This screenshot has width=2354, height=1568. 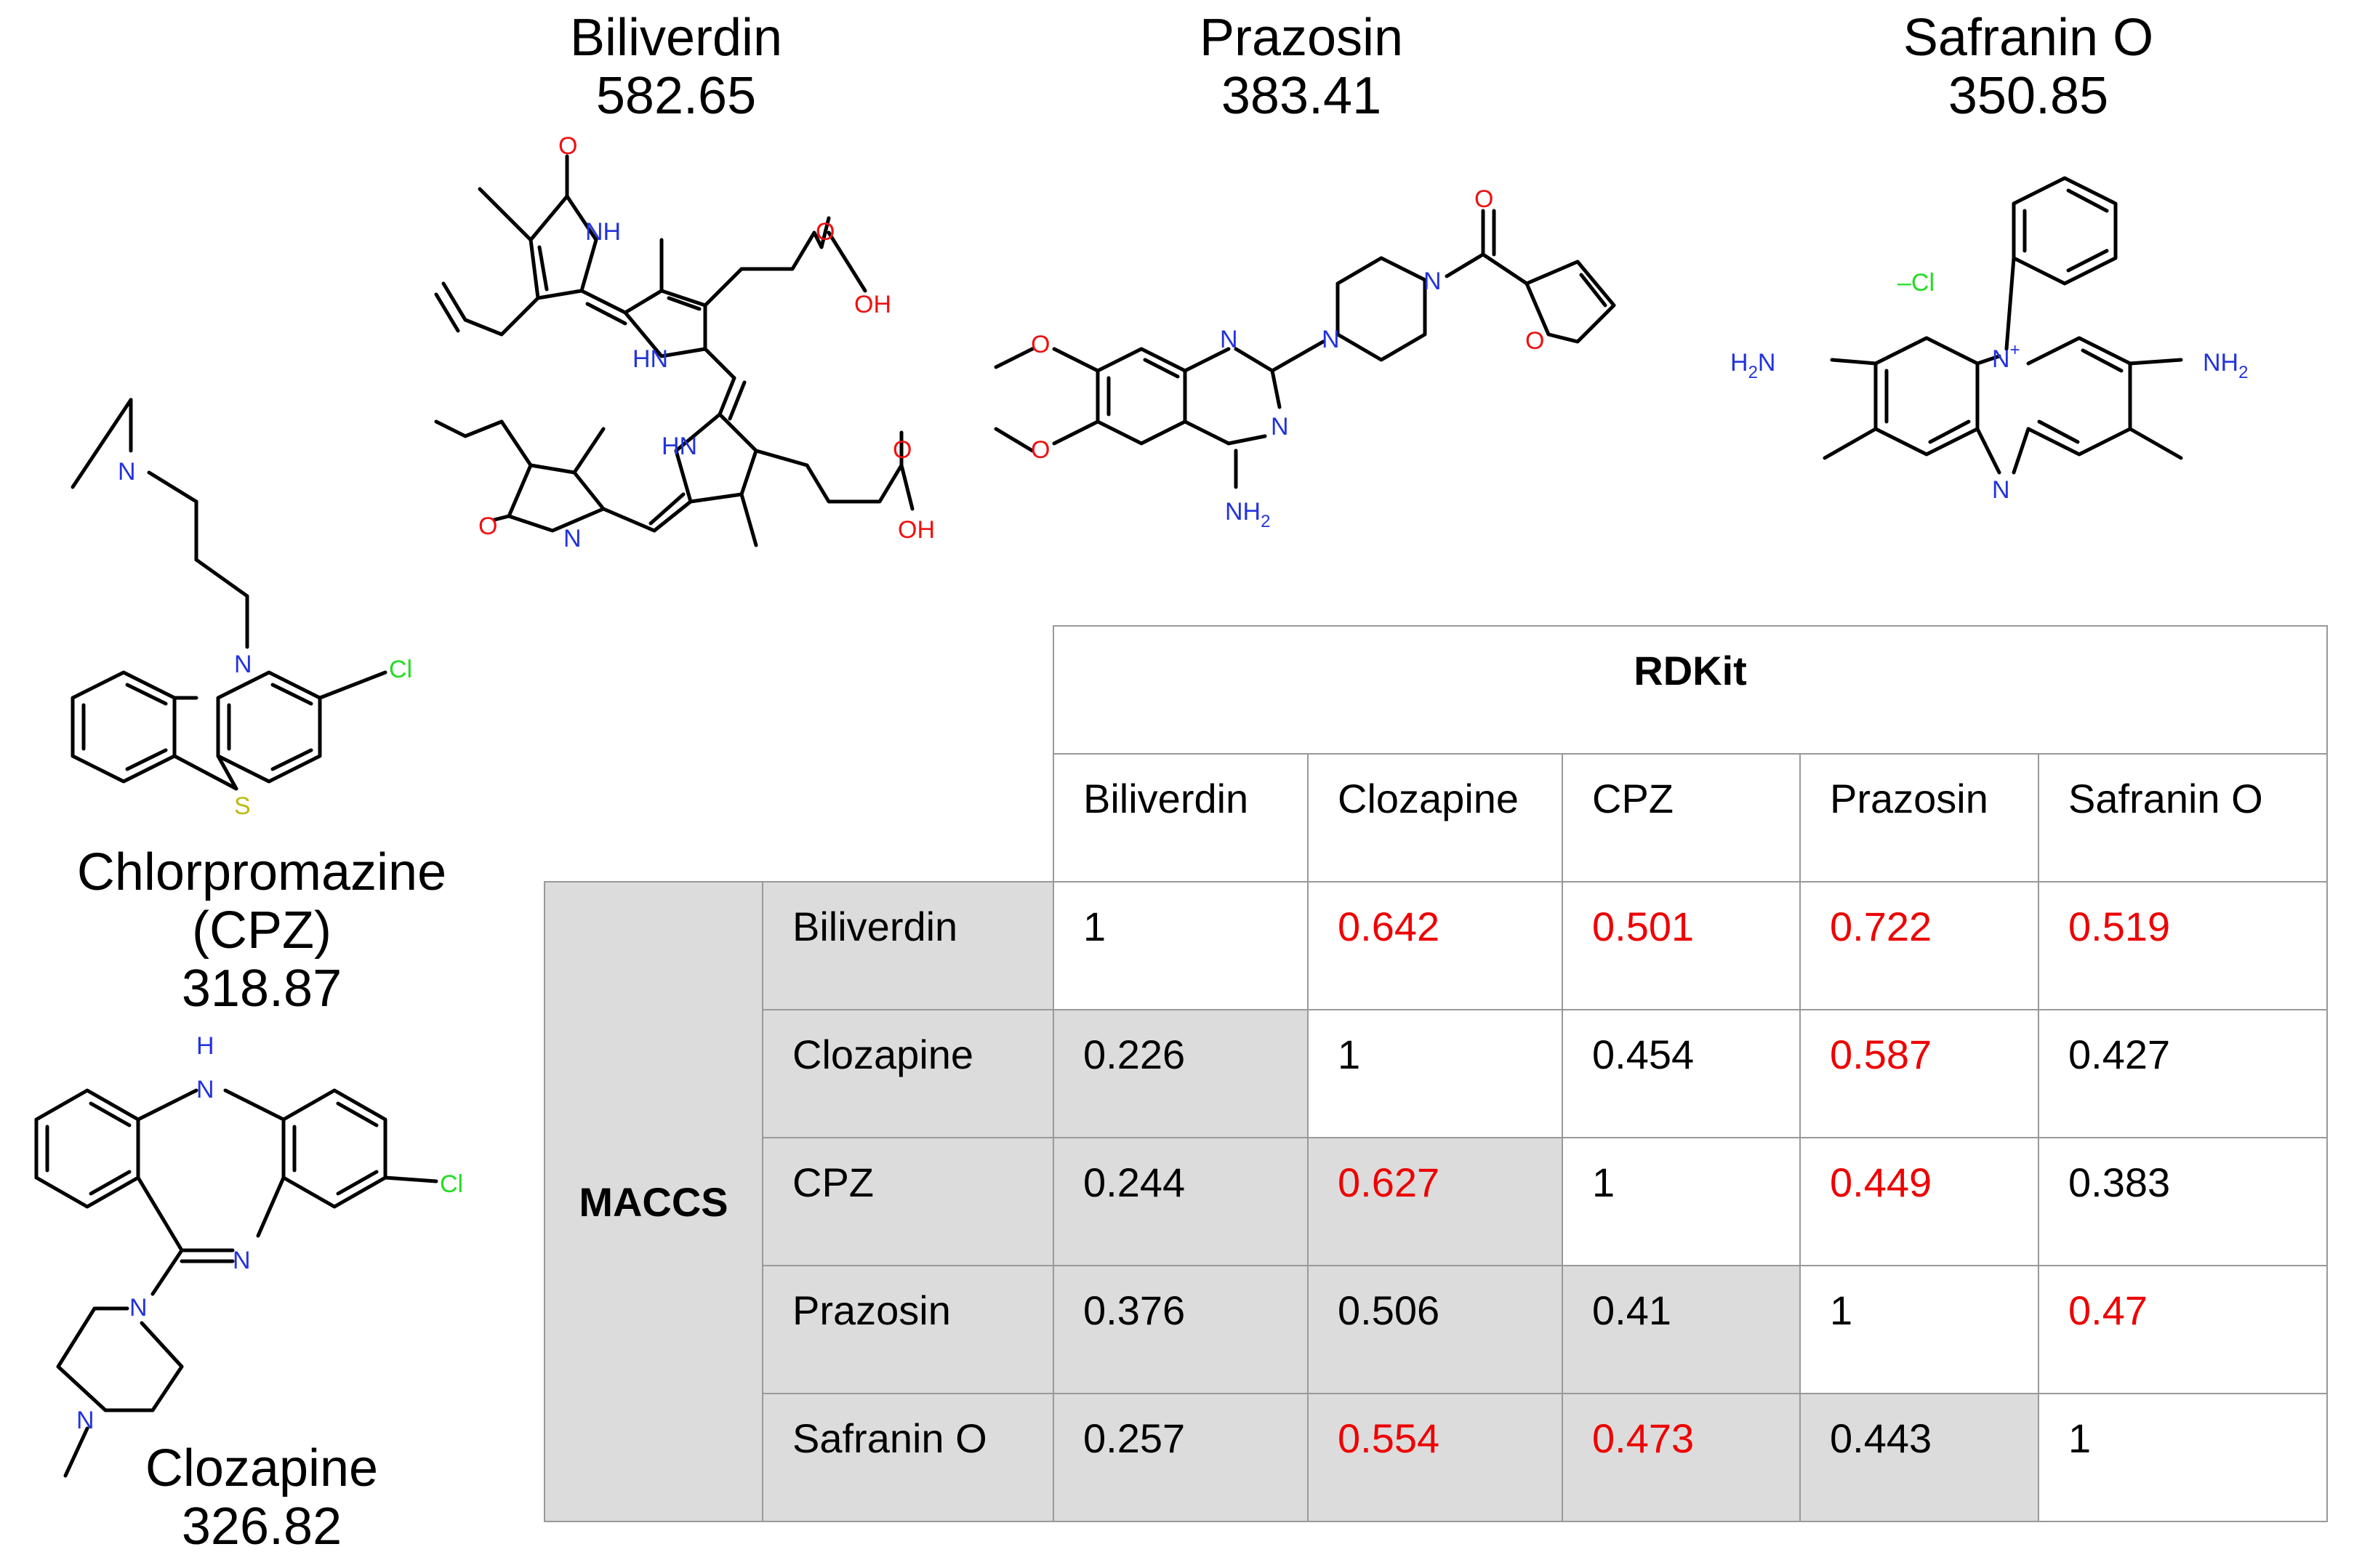 What do you see at coordinates (676, 38) in the screenshot?
I see `biliverdin-name: Biliverdin` at bounding box center [676, 38].